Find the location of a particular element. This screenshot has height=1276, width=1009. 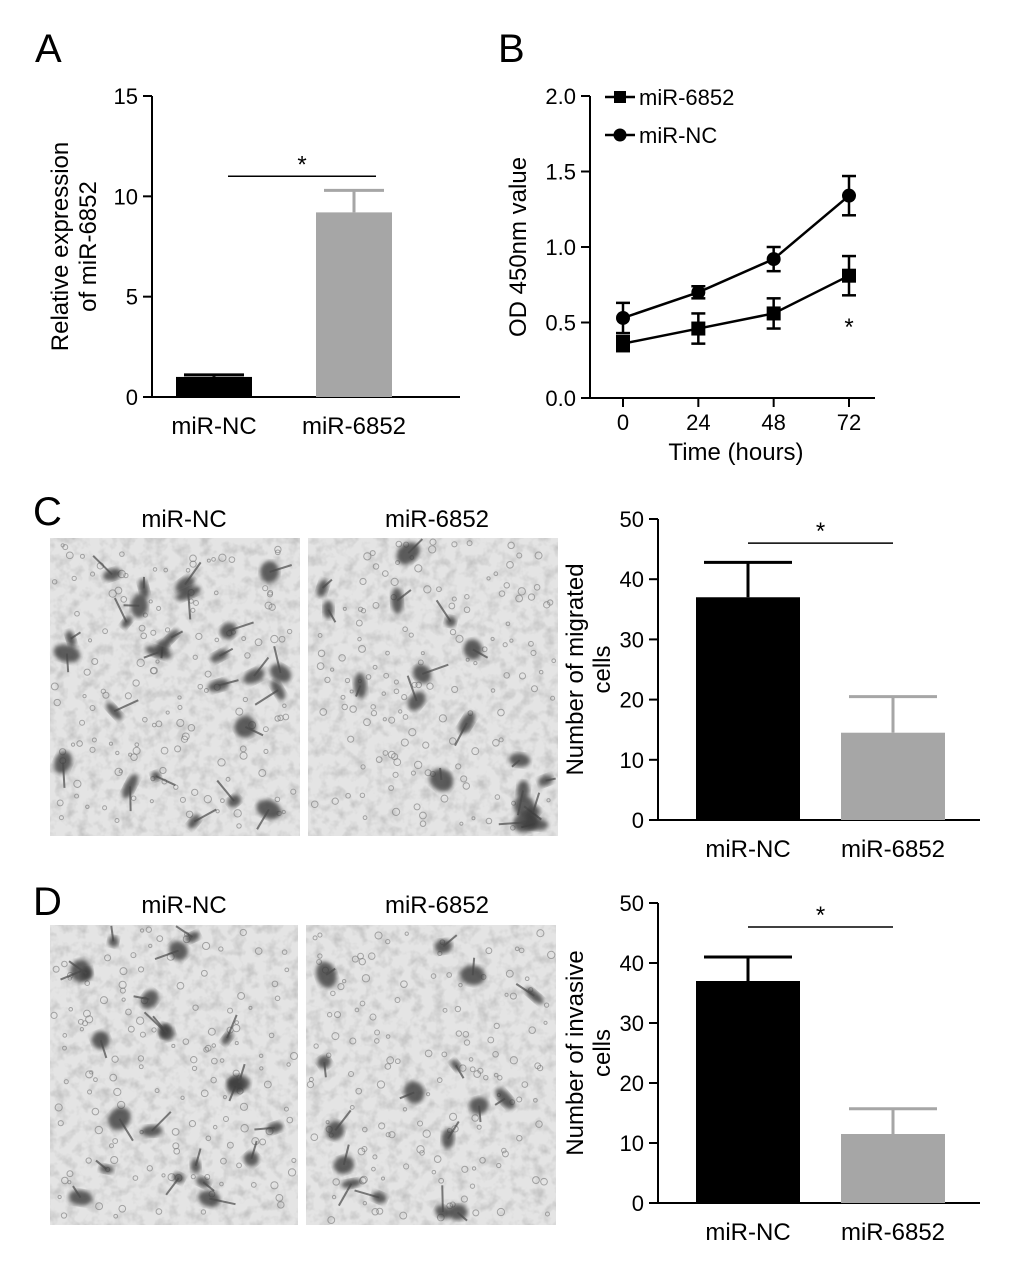

x-tick-label-A-0: miR-NC is located at coordinates (213, 426).